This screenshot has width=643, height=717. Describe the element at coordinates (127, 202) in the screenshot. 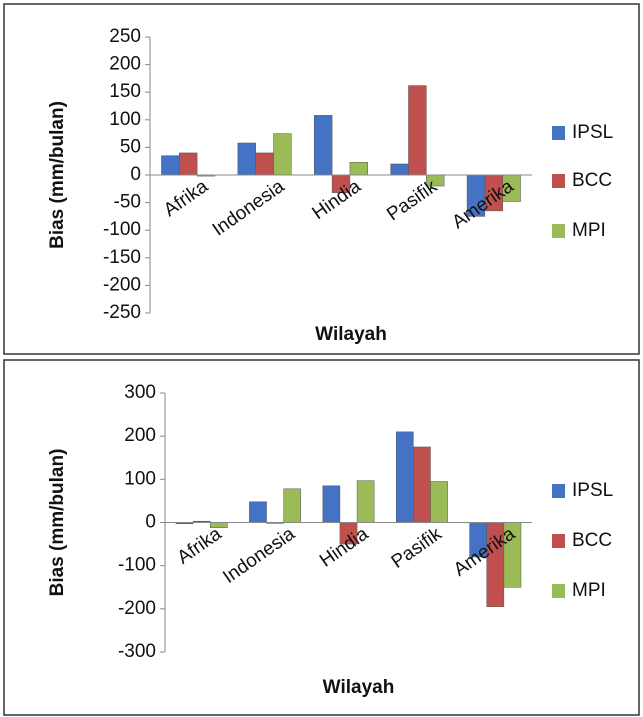

I see `y-tick-label: -50` at that location.